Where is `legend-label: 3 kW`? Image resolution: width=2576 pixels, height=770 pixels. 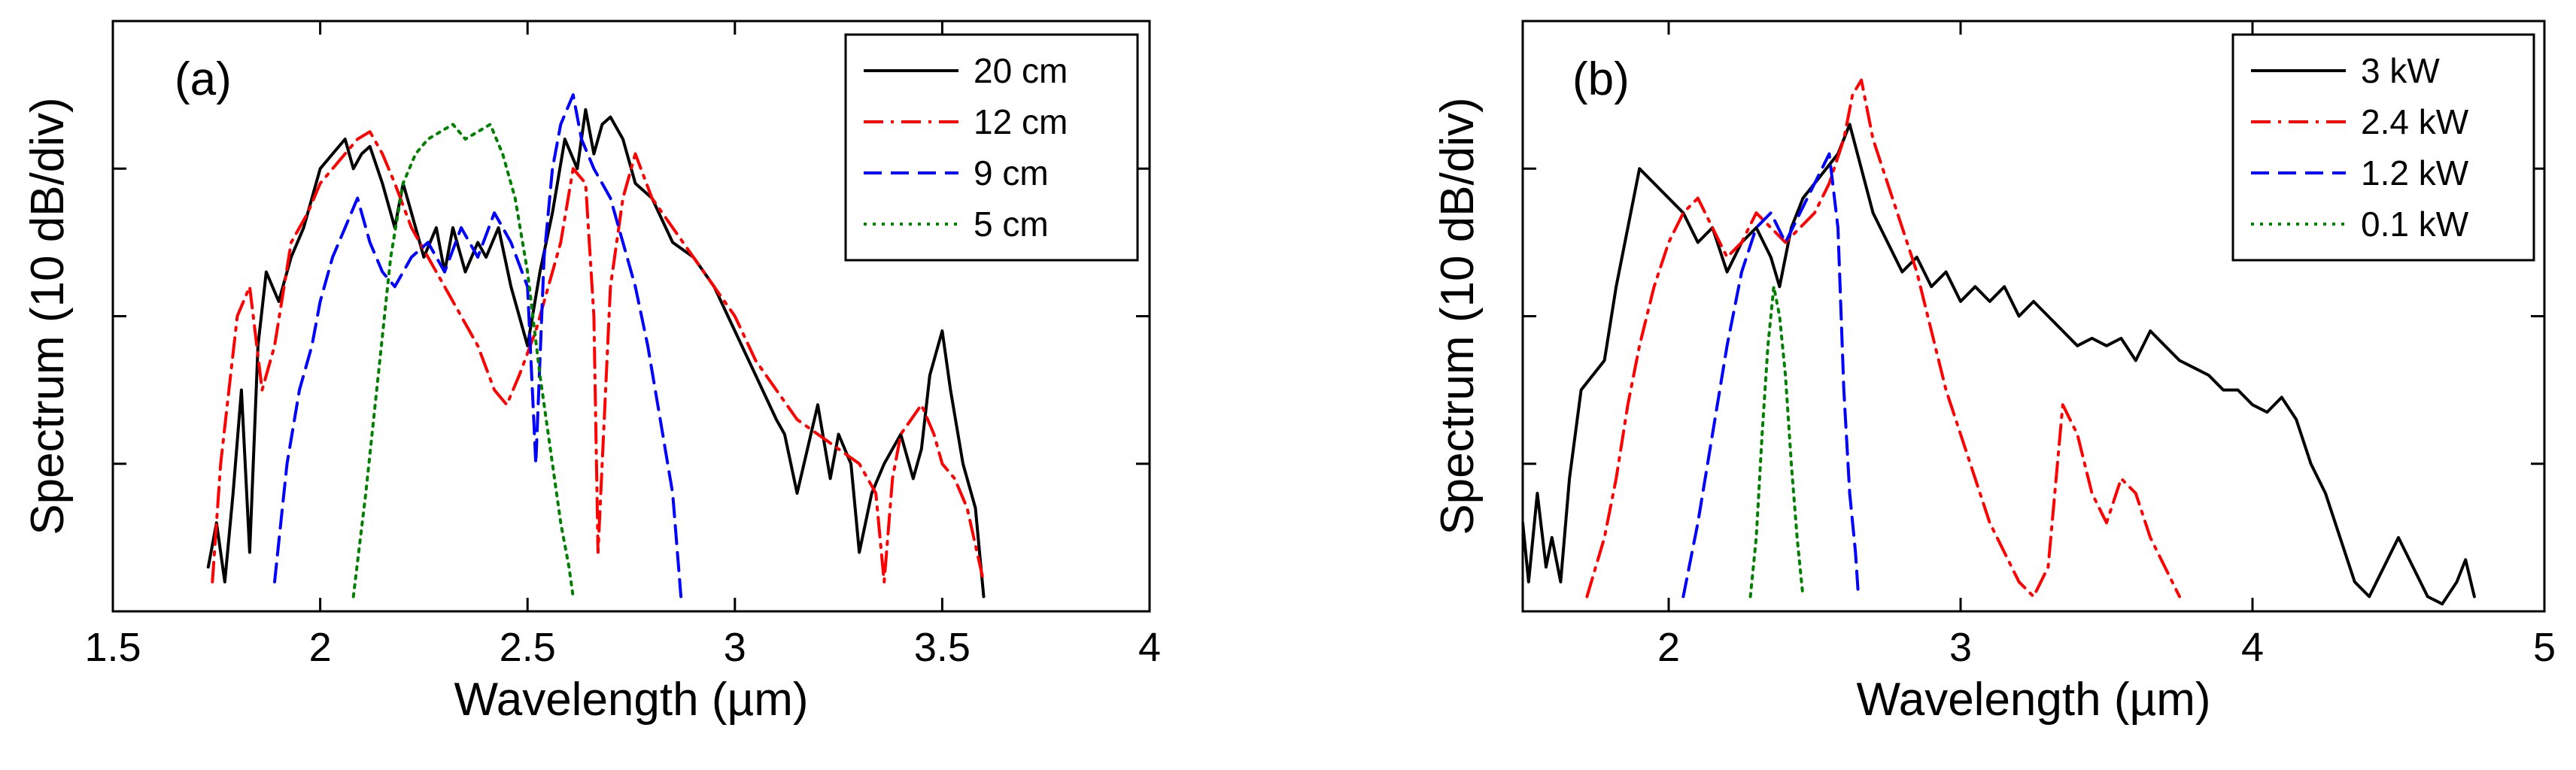 legend-label: 3 kW is located at coordinates (2400, 70).